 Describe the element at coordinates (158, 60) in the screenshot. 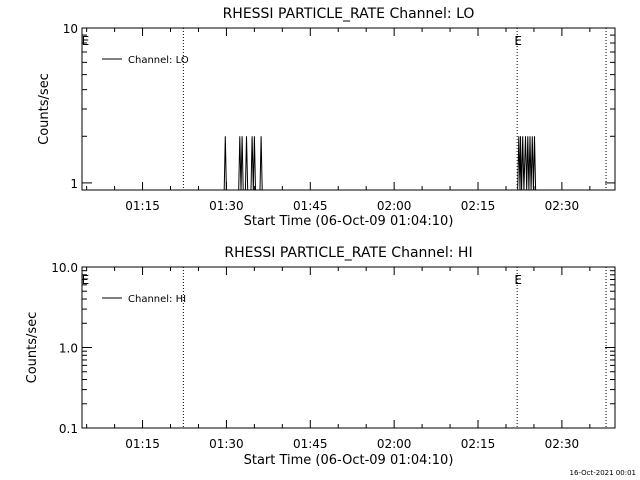

I see `legend-label: Channel: LO` at that location.